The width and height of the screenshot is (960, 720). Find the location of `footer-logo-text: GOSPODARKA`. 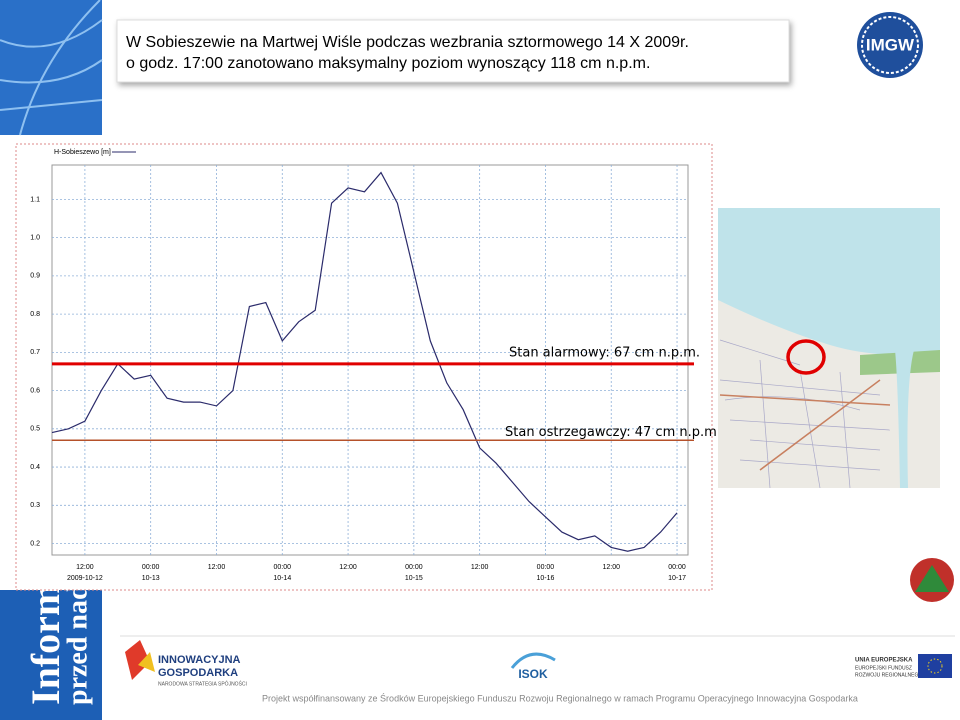

footer-logo-text: GOSPODARKA is located at coordinates (198, 673).